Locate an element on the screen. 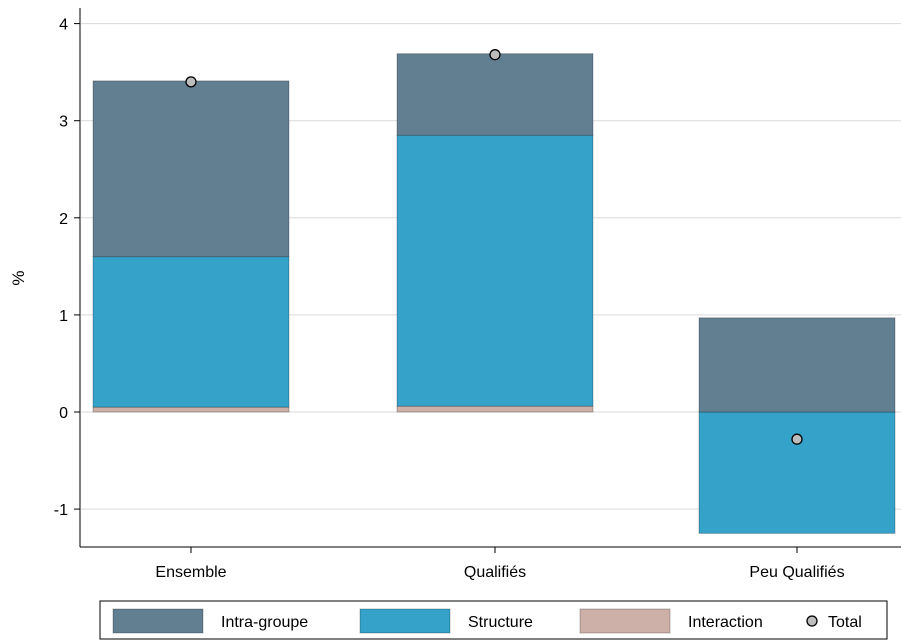 This screenshot has height=641, width=901. x-tick-label: Ensemble is located at coordinates (190, 572).